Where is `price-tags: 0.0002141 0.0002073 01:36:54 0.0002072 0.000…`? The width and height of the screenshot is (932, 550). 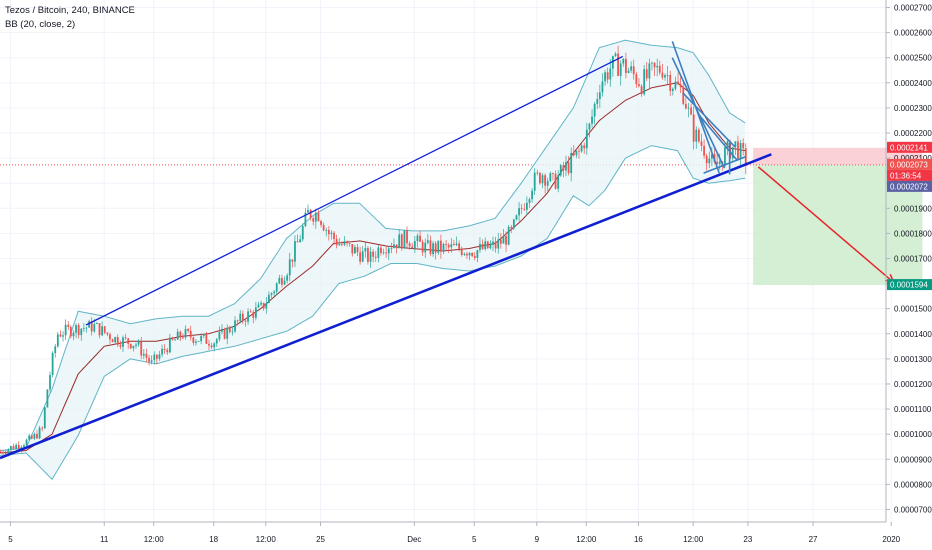
price-tags: 0.0002141 0.0002073 01:36:54 0.0002072 0.000… is located at coordinates (909, 216).